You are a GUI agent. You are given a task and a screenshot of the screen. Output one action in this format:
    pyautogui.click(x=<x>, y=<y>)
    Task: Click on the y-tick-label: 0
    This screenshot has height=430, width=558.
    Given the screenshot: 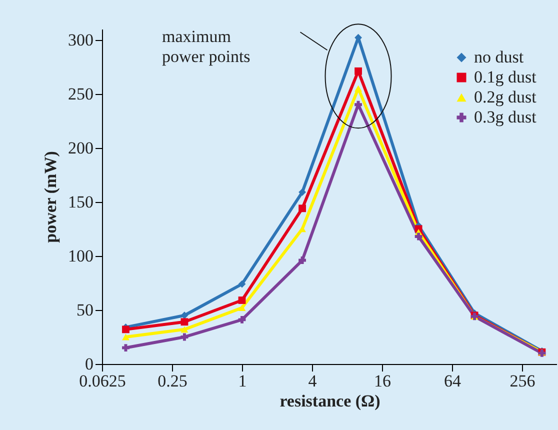 What is the action you would take?
    pyautogui.click(x=89, y=364)
    